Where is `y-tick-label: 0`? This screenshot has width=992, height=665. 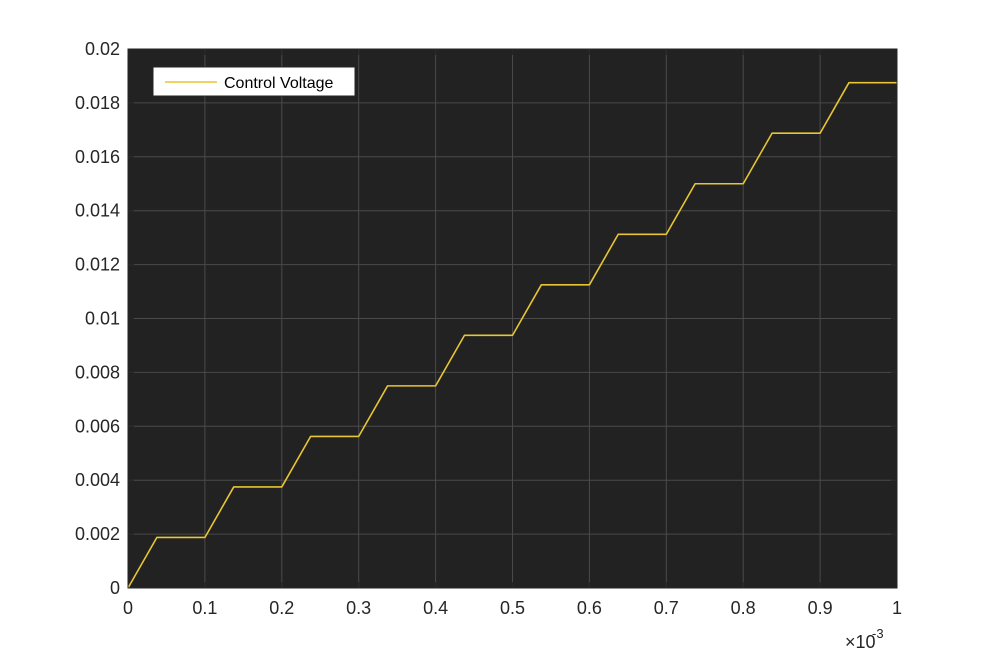 y-tick-label: 0 is located at coordinates (115, 588).